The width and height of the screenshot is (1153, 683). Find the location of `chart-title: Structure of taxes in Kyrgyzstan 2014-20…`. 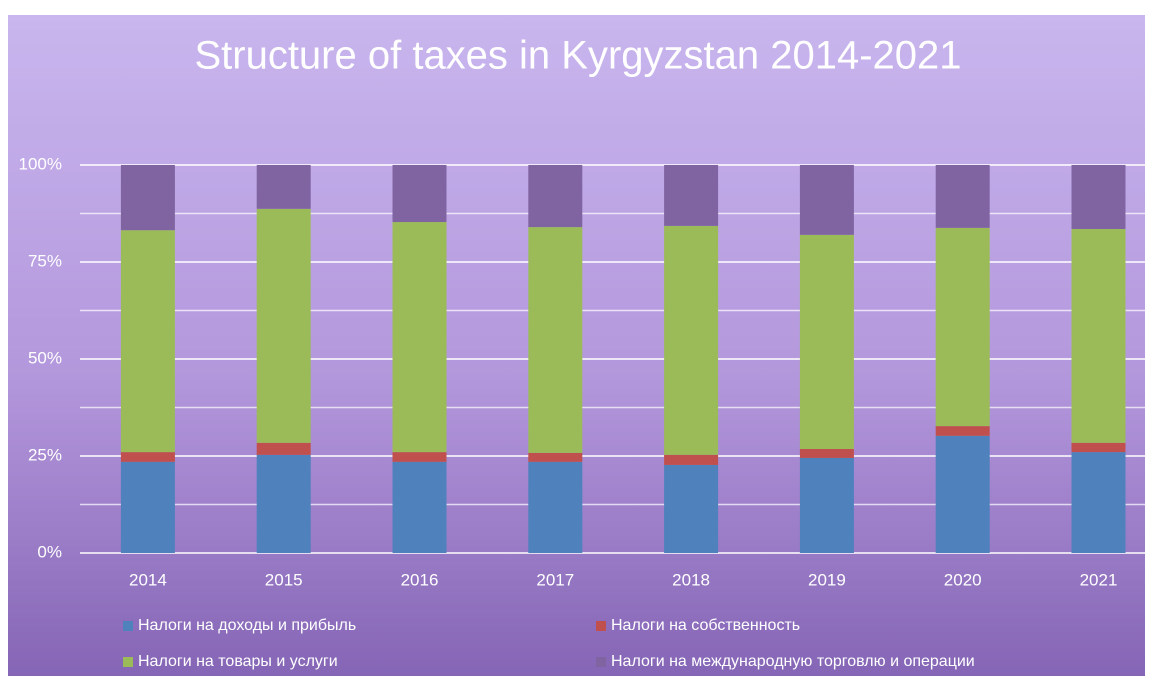

chart-title: Structure of taxes in Kyrgyzstan 2014-20… is located at coordinates (577, 56).